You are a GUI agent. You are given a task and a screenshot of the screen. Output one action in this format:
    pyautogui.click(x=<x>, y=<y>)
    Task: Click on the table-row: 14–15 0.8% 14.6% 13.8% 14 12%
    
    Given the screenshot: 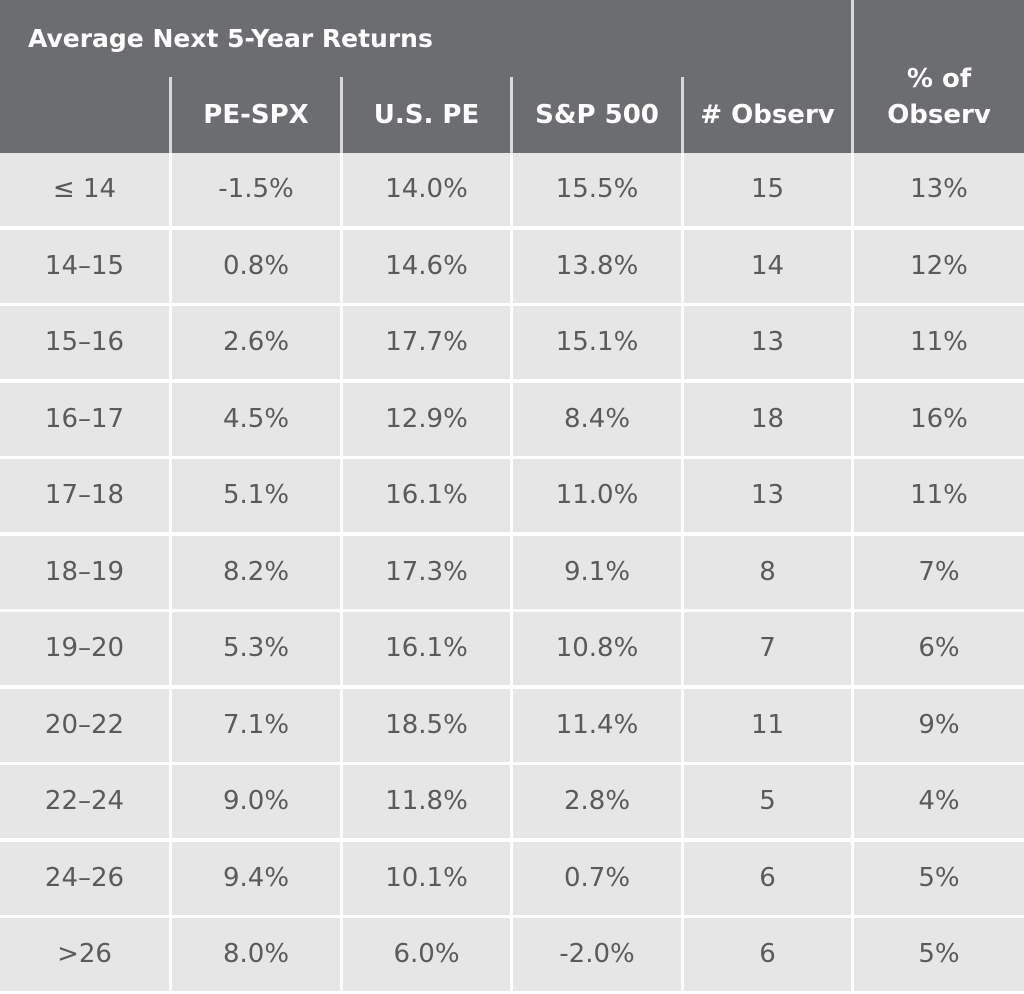 What is the action you would take?
    pyautogui.click(x=512, y=266)
    